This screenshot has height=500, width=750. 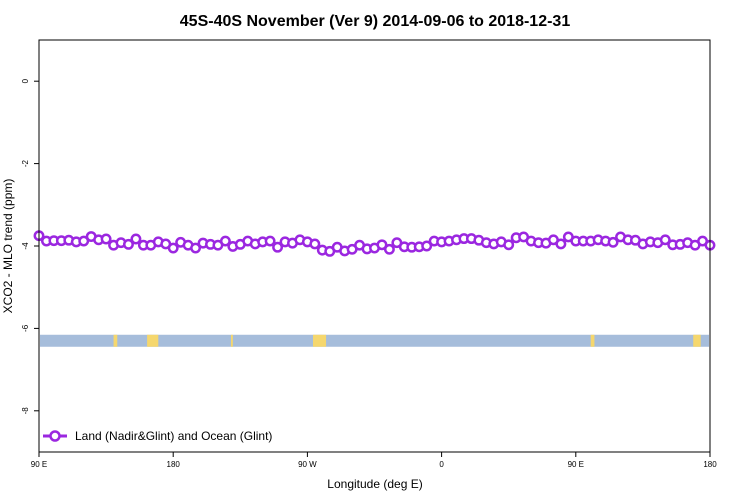 What do you see at coordinates (441, 464) in the screenshot?
I see `x-tick-label: 0` at bounding box center [441, 464].